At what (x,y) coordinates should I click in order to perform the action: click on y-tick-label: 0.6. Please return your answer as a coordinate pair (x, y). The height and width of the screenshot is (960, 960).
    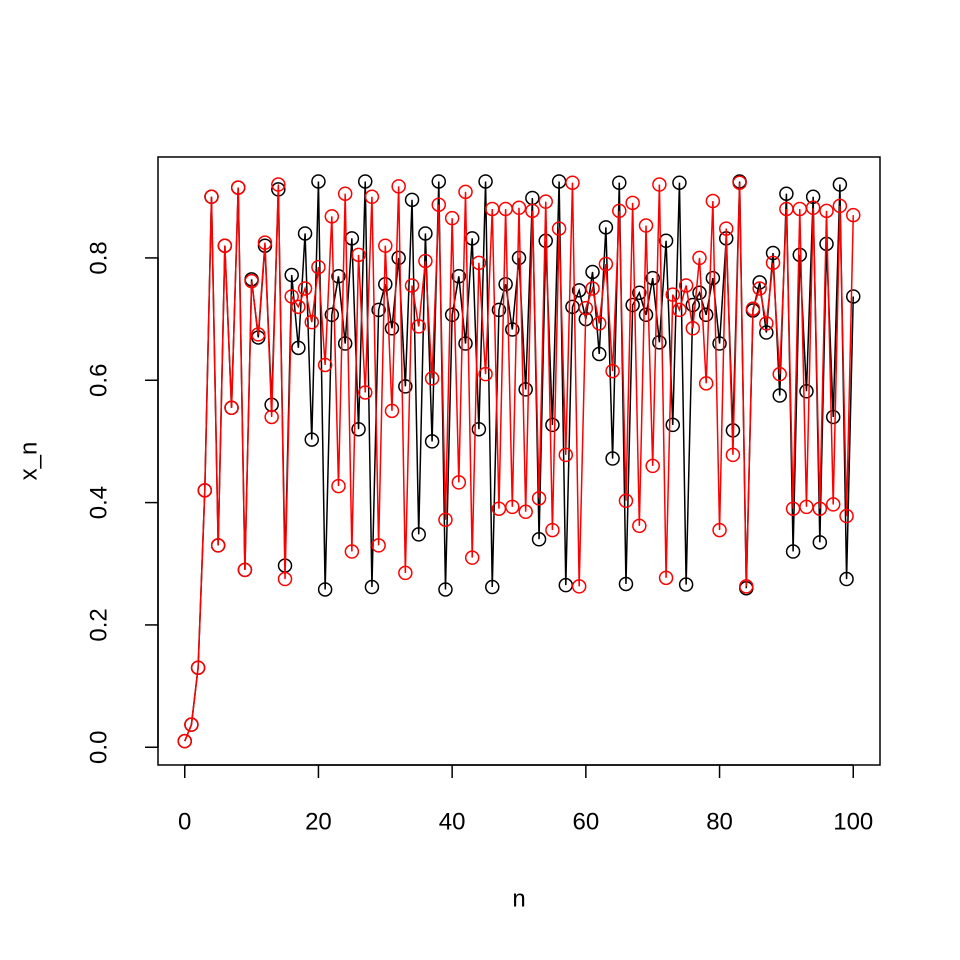
    Looking at the image, I should click on (98, 380).